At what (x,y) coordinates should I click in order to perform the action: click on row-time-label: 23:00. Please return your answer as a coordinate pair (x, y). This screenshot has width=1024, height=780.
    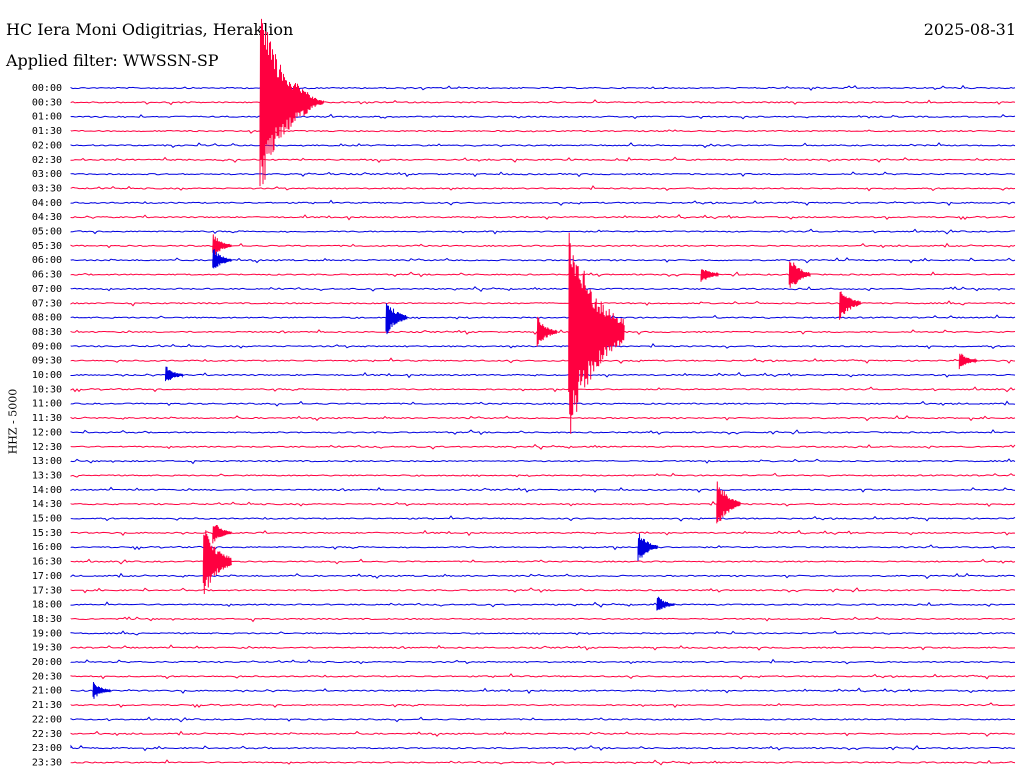
    Looking at the image, I should click on (47, 748).